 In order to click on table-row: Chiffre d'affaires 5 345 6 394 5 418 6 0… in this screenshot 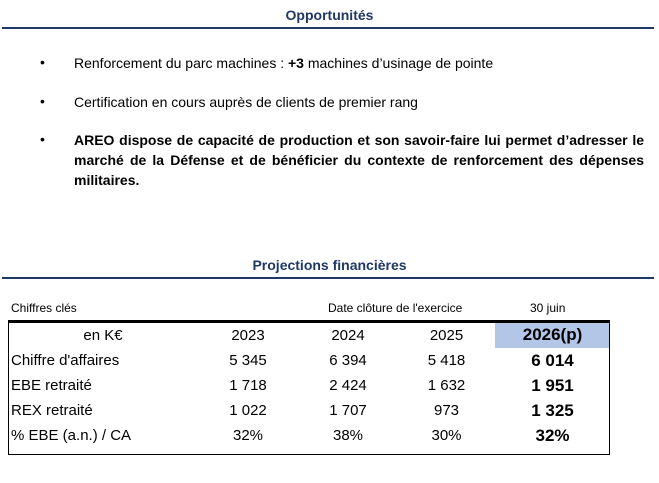, I will do `click(309, 360)`.